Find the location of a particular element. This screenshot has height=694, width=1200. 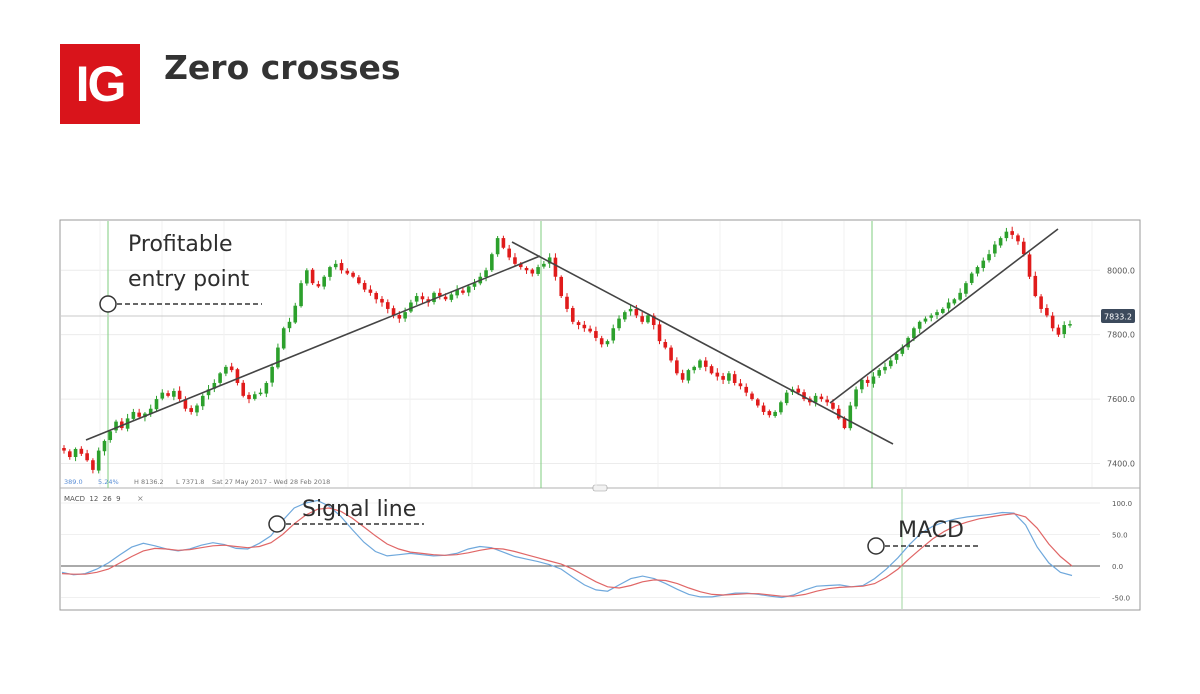

downtrend-line is located at coordinates (702, 343).